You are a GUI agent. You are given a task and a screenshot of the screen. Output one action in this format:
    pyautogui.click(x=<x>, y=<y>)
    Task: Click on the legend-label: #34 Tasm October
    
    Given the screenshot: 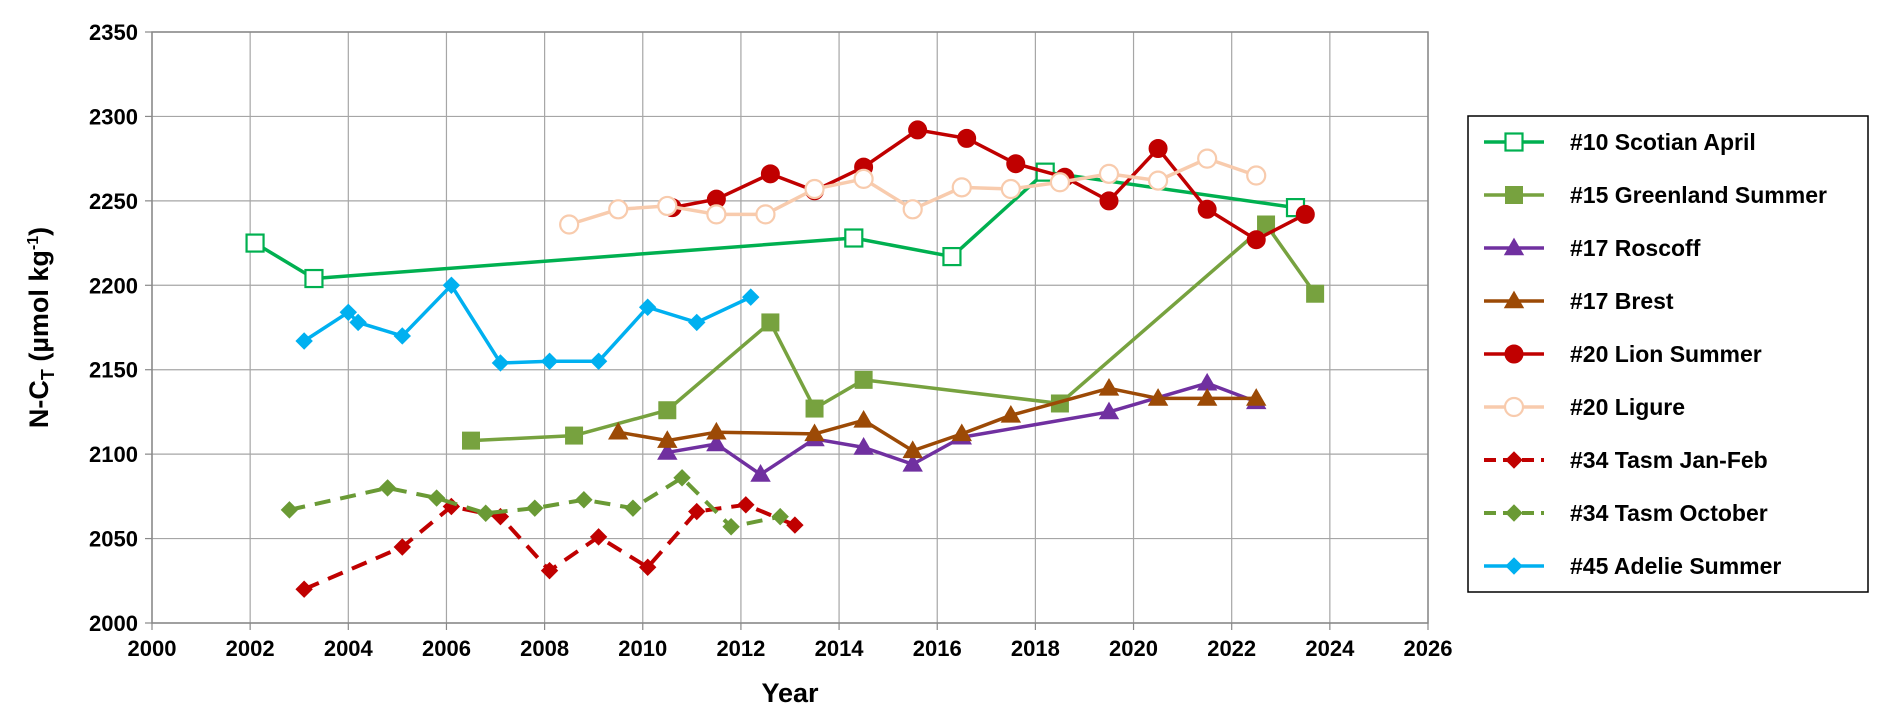 What is the action you would take?
    pyautogui.click(x=1669, y=513)
    